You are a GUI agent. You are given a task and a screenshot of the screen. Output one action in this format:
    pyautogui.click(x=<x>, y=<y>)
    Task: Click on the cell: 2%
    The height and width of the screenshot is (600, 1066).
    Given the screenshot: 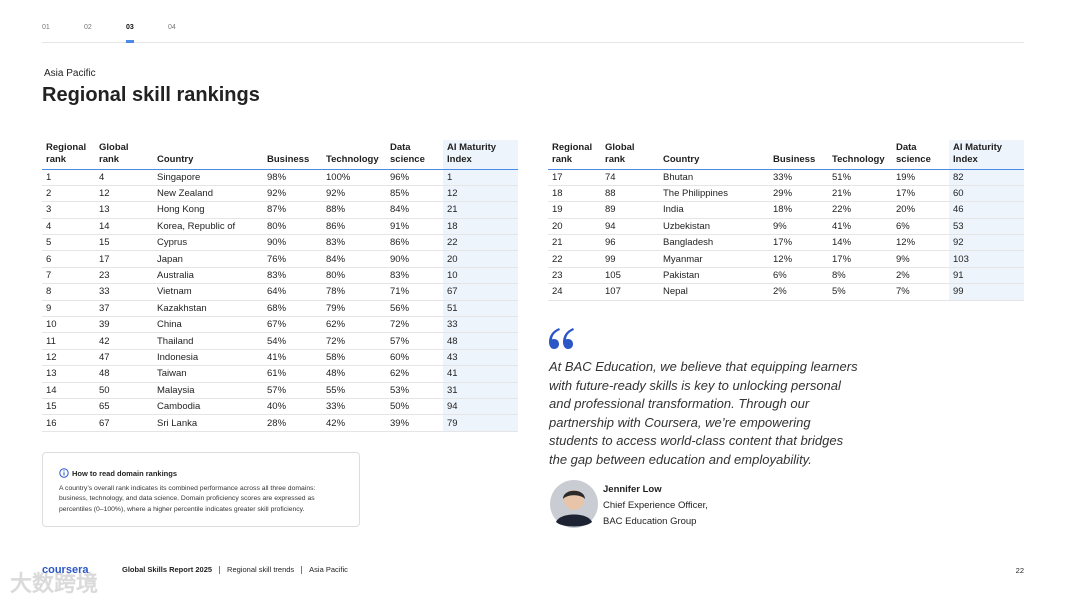 What is the action you would take?
    pyautogui.click(x=798, y=292)
    